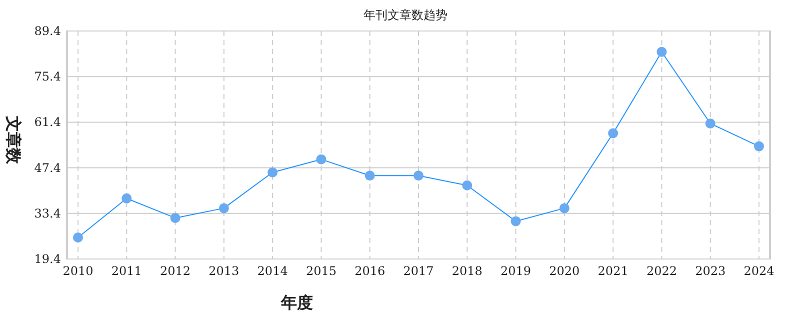  What do you see at coordinates (224, 271) in the screenshot?
I see `x-tick-label: 2013` at bounding box center [224, 271].